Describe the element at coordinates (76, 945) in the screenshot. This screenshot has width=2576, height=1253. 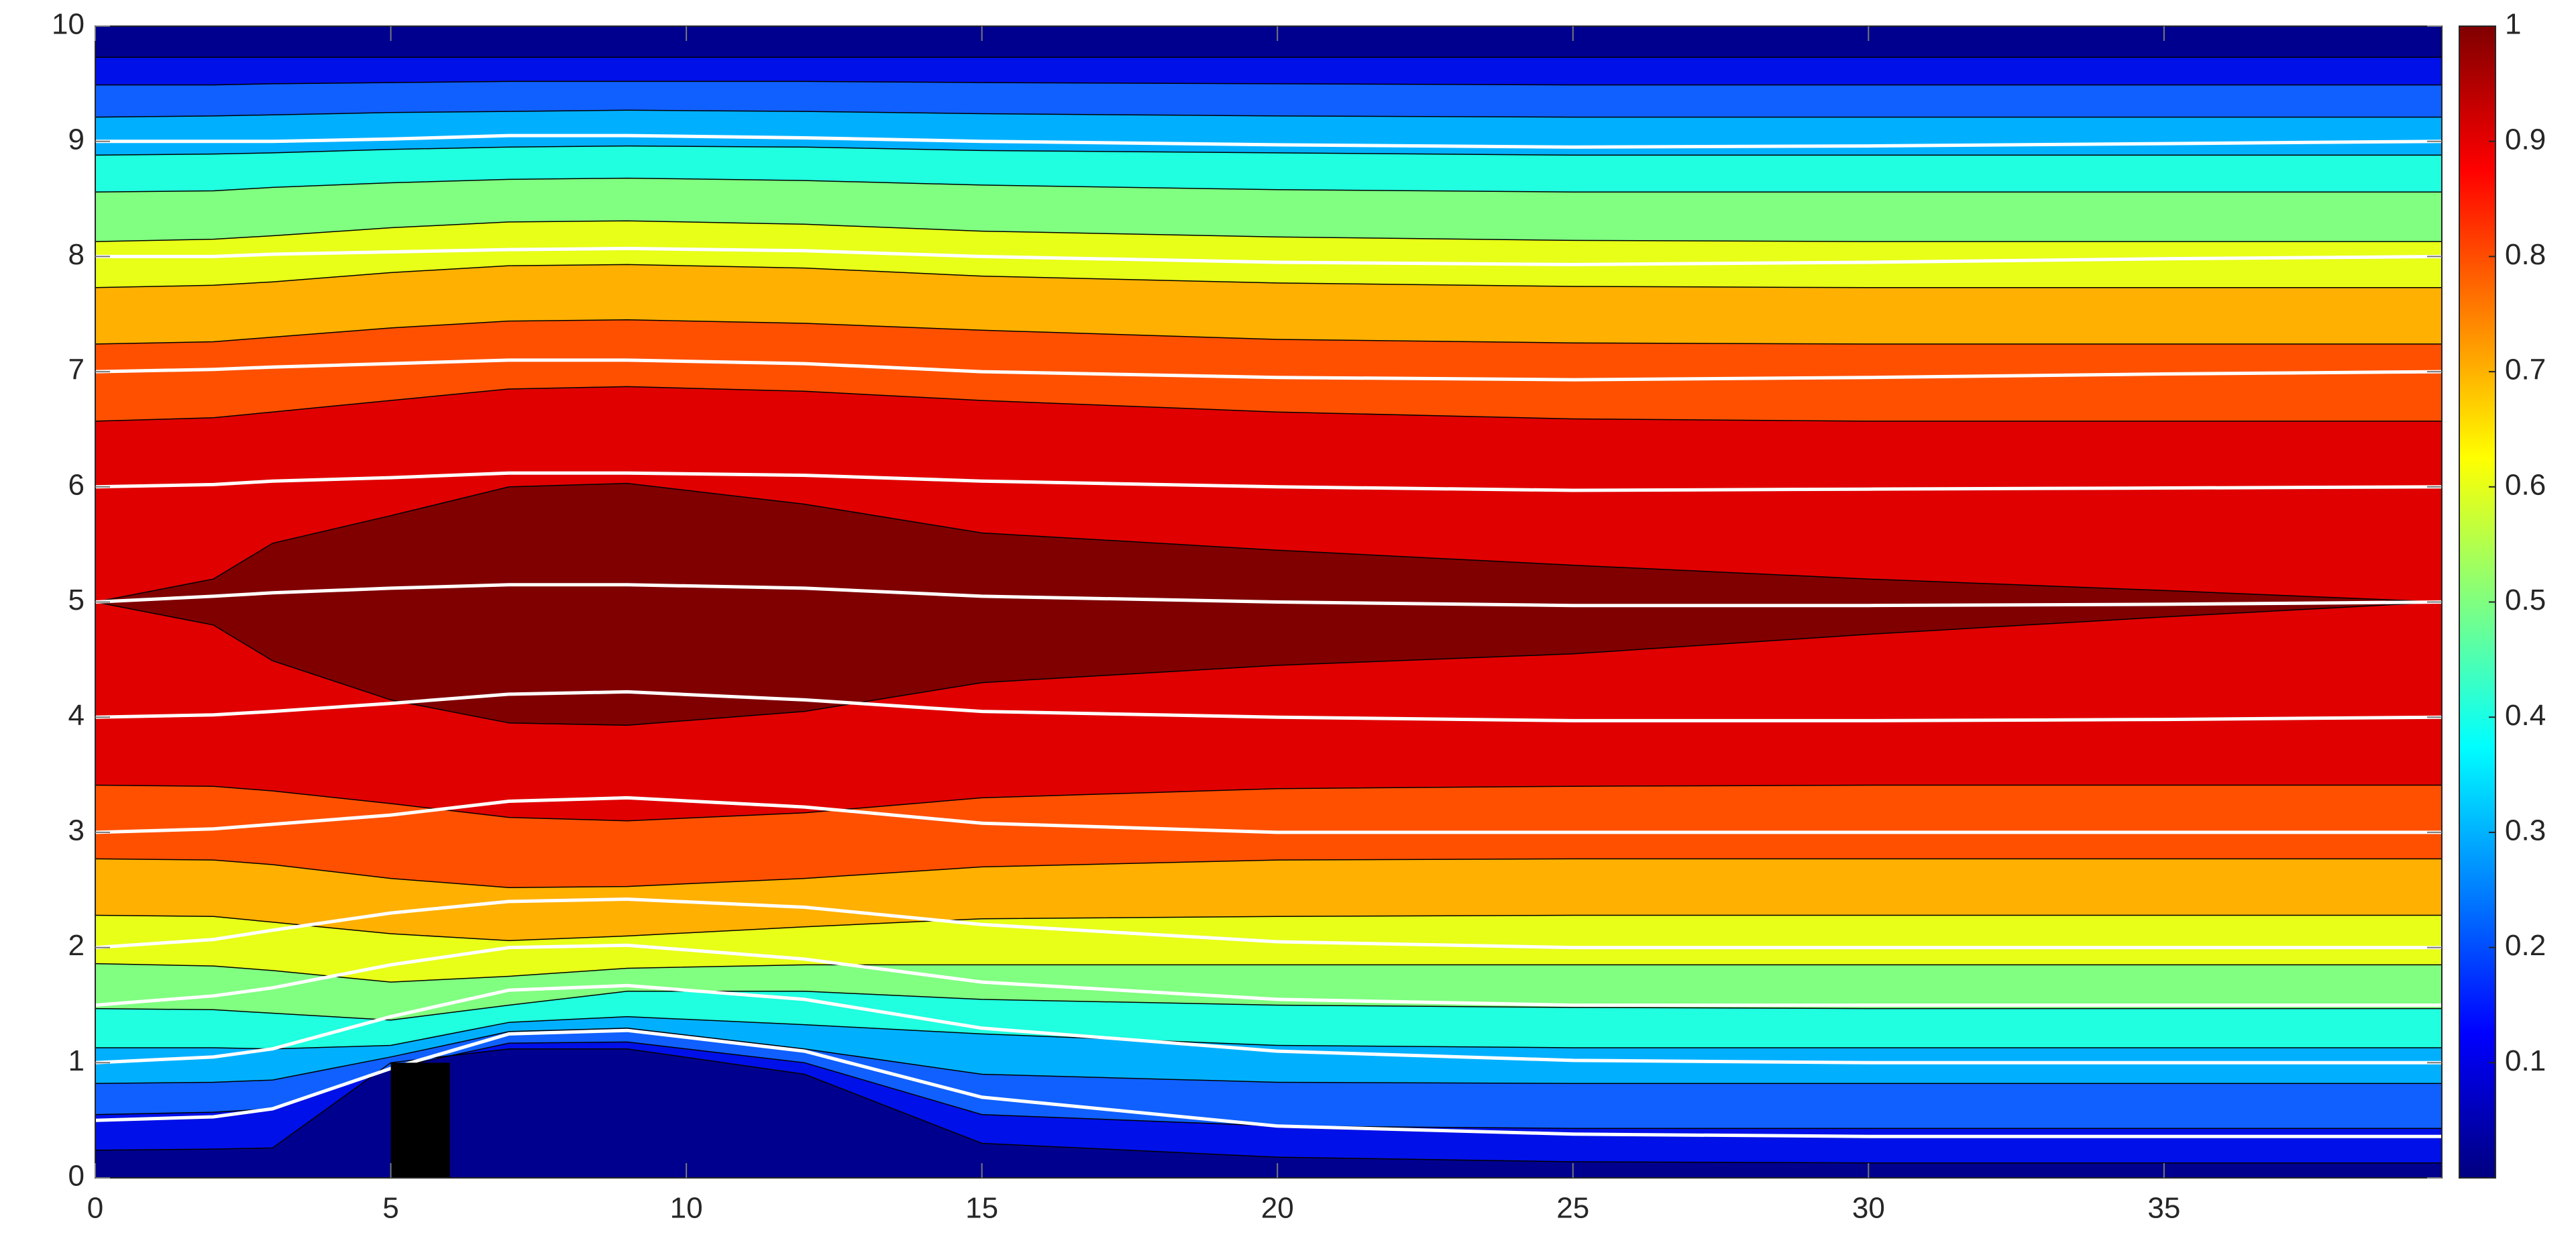
I see `y-tick-label: 2` at that location.